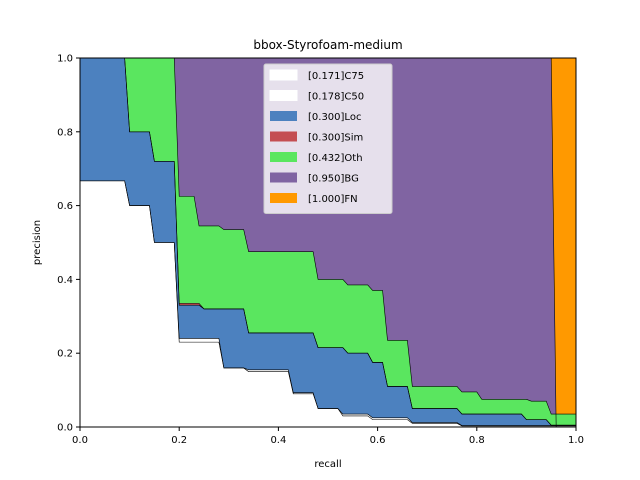 This screenshot has height=480, width=640. What do you see at coordinates (65, 59) in the screenshot?
I see `y-tick-label: 1.0` at bounding box center [65, 59].